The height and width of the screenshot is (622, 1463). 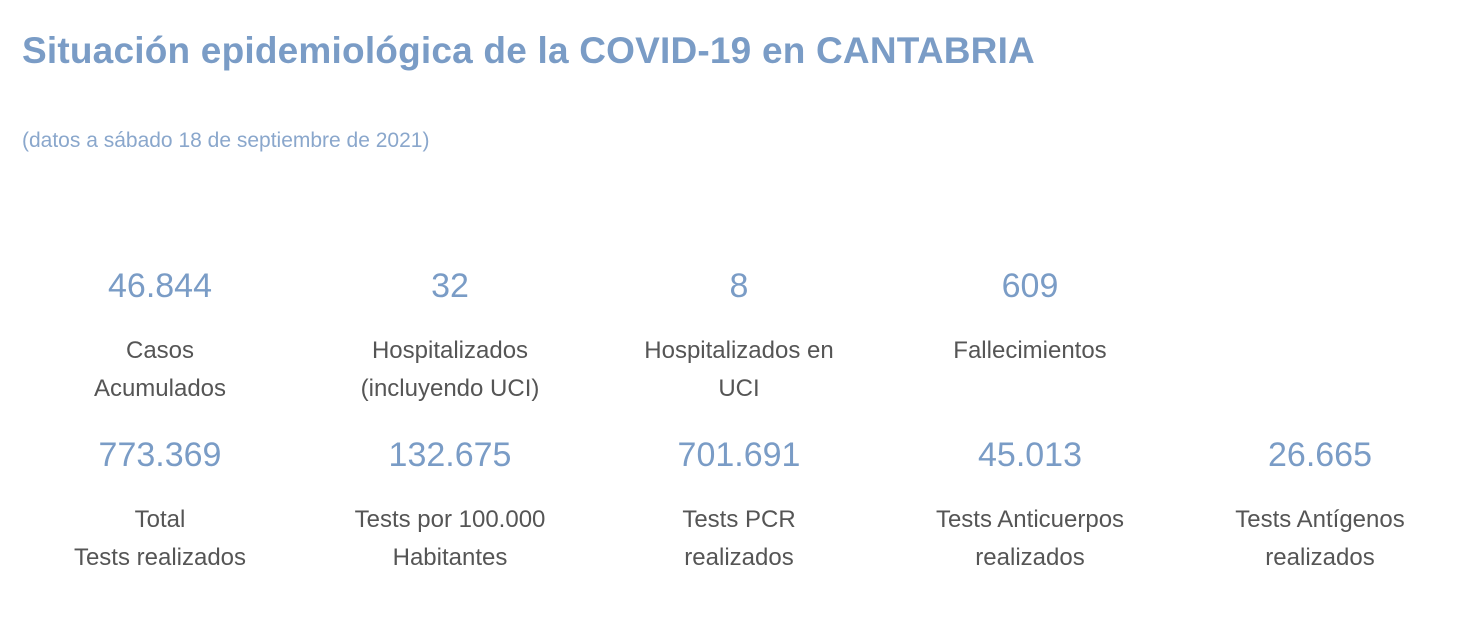 What do you see at coordinates (1030, 318) in the screenshot?
I see `stat-fallecimientos: 609 Fallecimientos` at bounding box center [1030, 318].